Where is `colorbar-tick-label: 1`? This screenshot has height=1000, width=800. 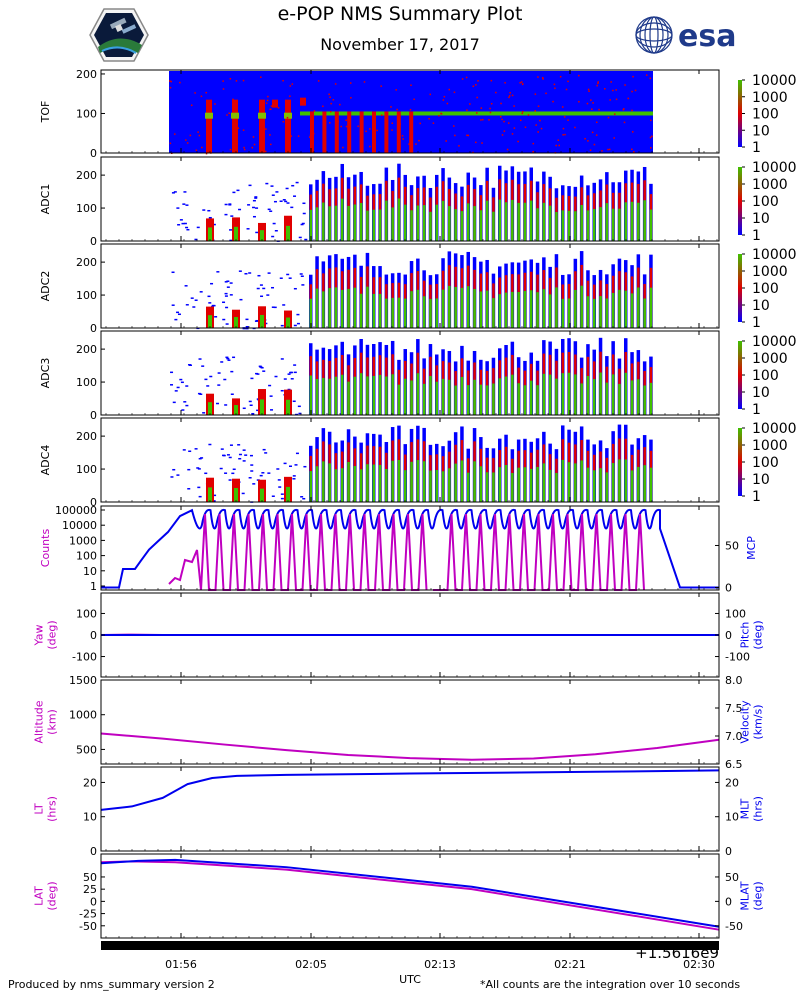 colorbar-tick-label: 1 is located at coordinates (756, 323).